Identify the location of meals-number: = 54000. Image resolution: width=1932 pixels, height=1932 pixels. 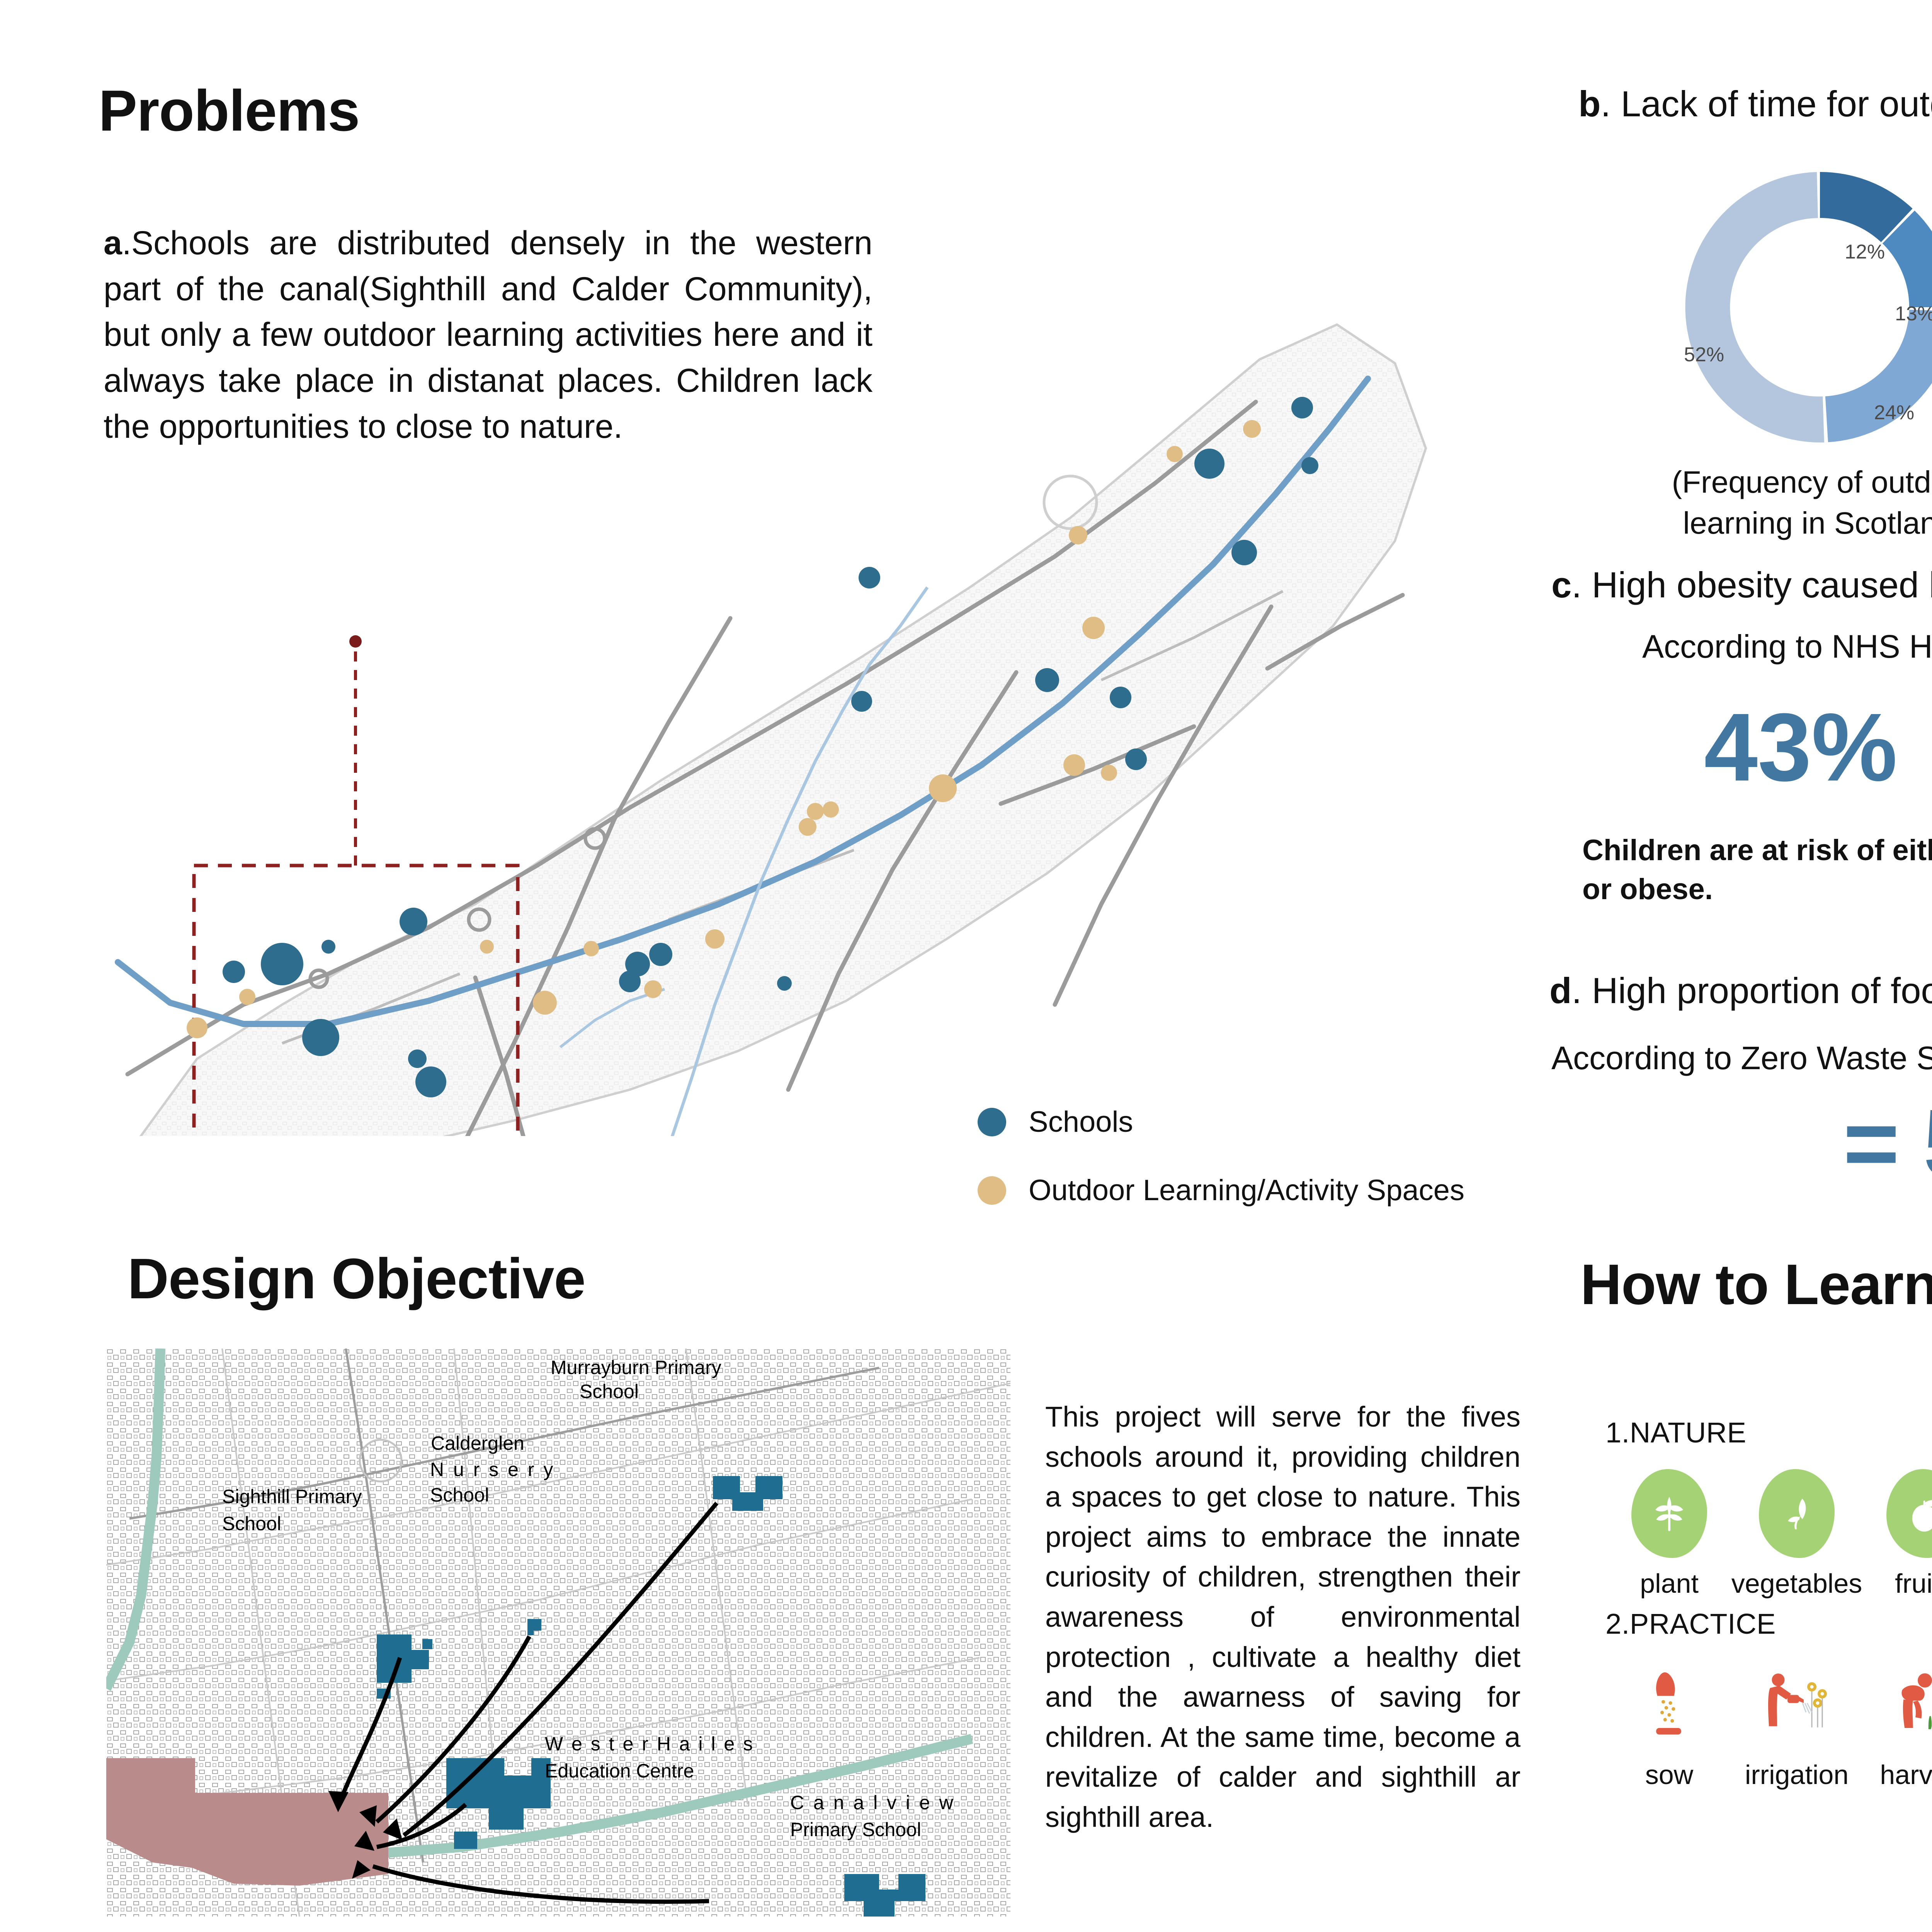
(1887, 1143).